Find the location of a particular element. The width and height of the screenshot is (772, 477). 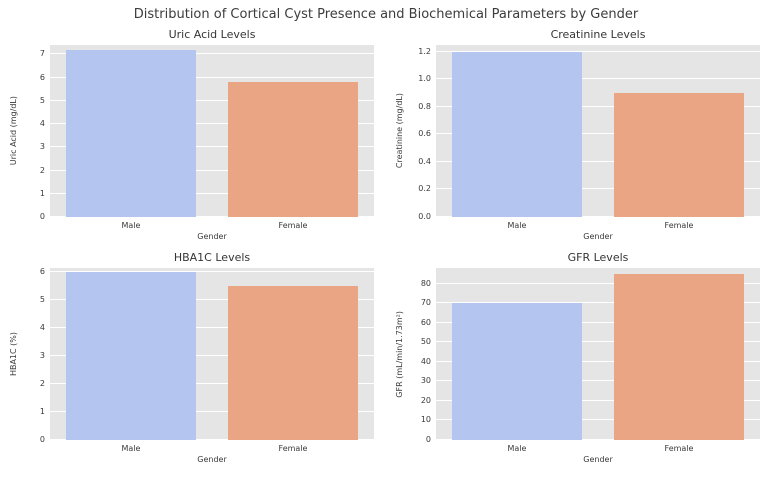

y-axis-label-wrap: GFR (mL/min/1.73m²) is located at coordinates (399, 354).